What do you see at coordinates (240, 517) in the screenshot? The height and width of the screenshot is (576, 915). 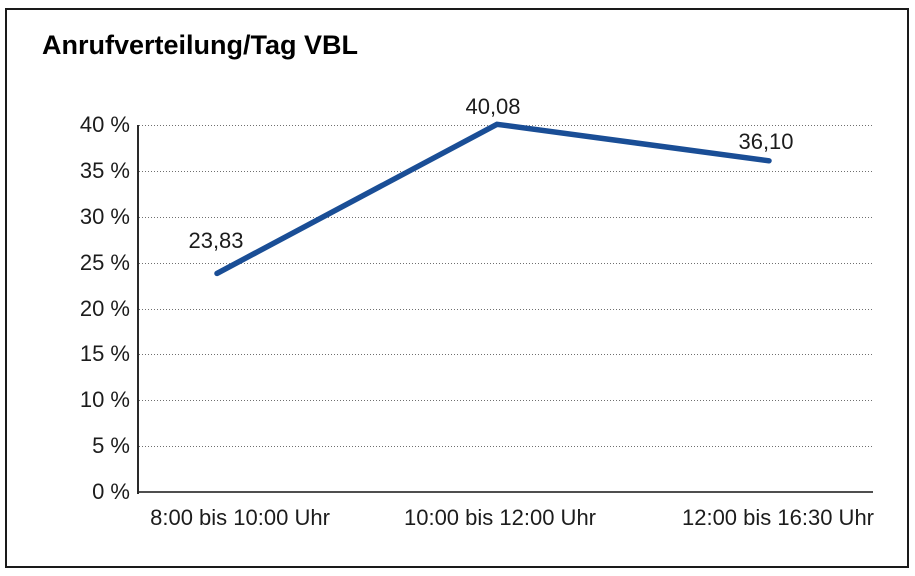 I see `xtick-label-0: 8:00 bis 10:00 Uhr` at bounding box center [240, 517].